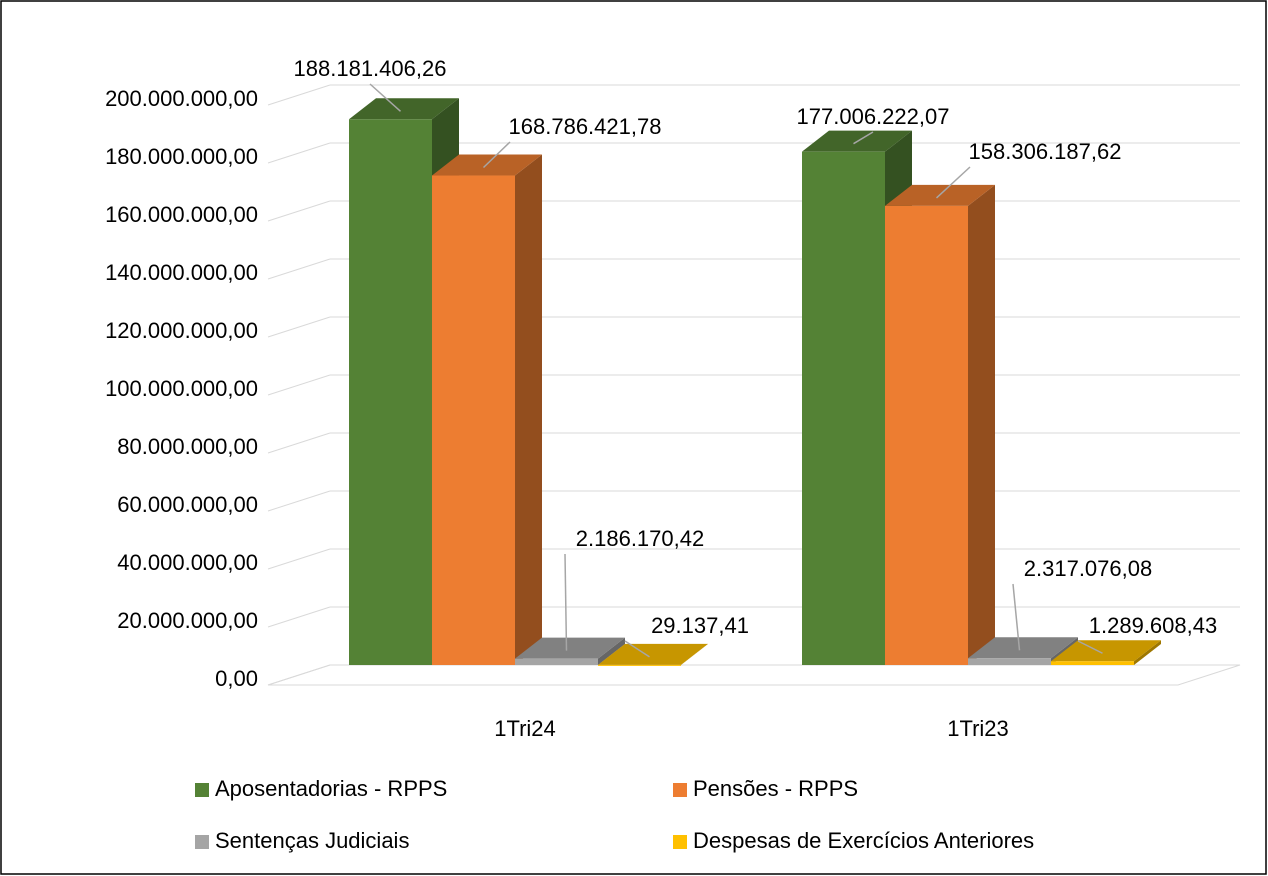 Image resolution: width=1268 pixels, height=876 pixels. Describe the element at coordinates (181, 272) in the screenshot. I see `y-tick-label: 140.000.000,00` at that location.